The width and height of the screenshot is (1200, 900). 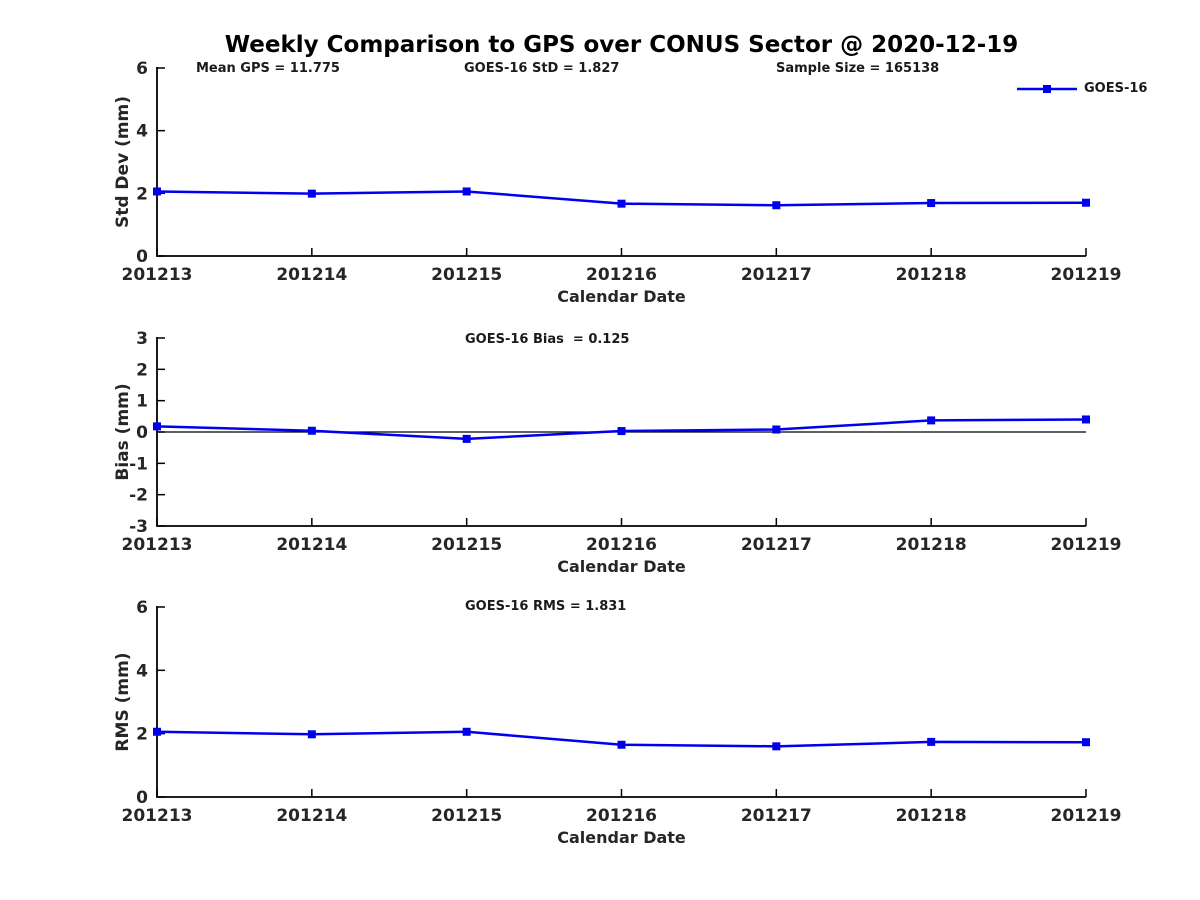 What do you see at coordinates (142, 339) in the screenshot?
I see `y-tick-label: 3` at bounding box center [142, 339].